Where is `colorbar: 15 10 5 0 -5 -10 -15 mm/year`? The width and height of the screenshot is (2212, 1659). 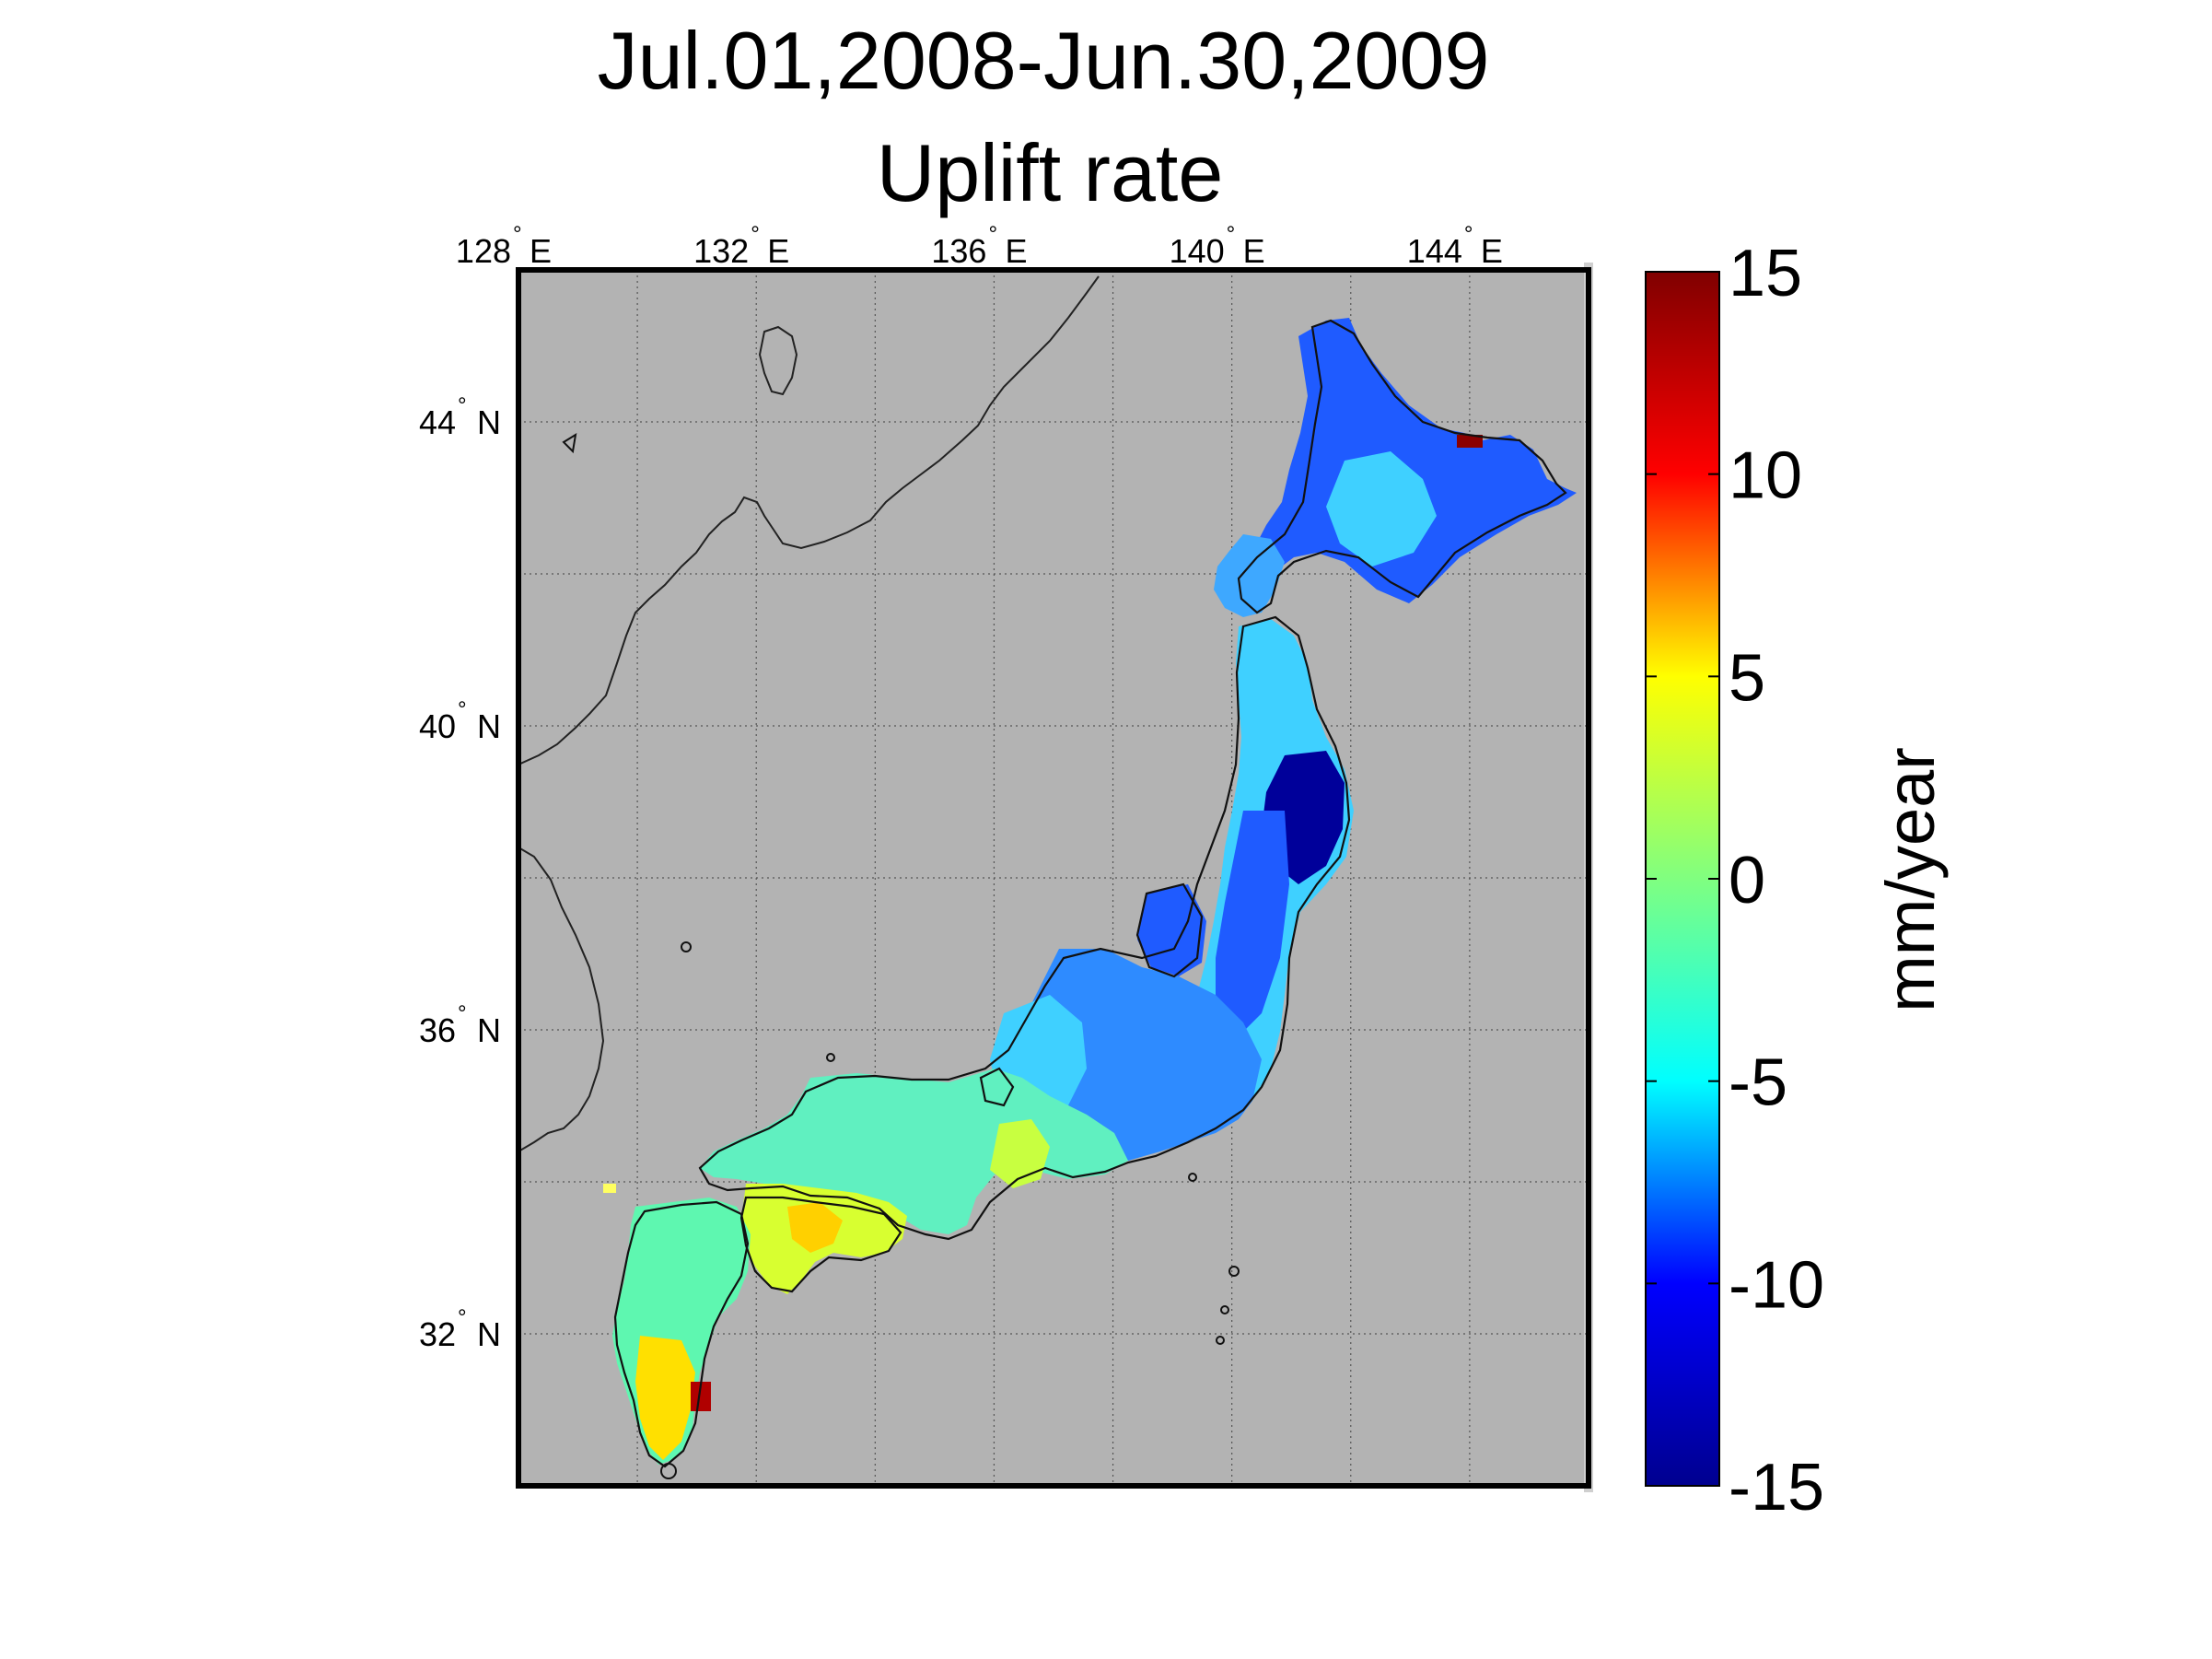 colorbar: 15 10 5 0 -5 -10 -15 mm/year is located at coordinates (1797, 881).